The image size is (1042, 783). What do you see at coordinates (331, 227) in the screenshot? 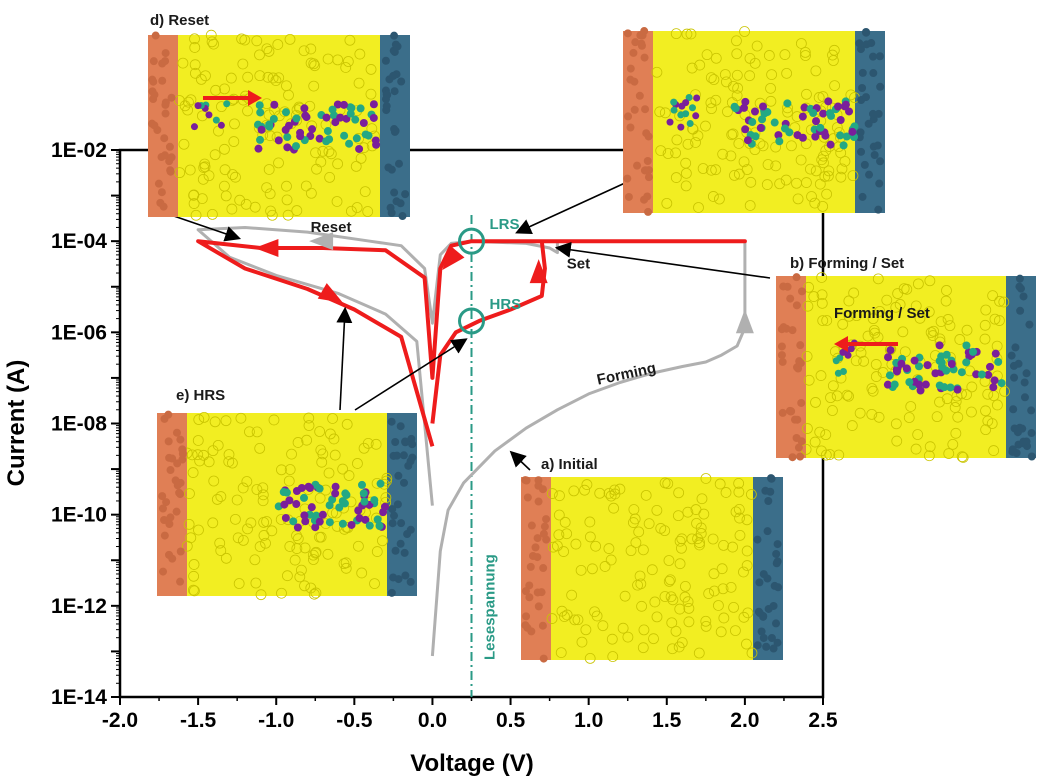
I see `curve-label: Reset` at bounding box center [331, 227].